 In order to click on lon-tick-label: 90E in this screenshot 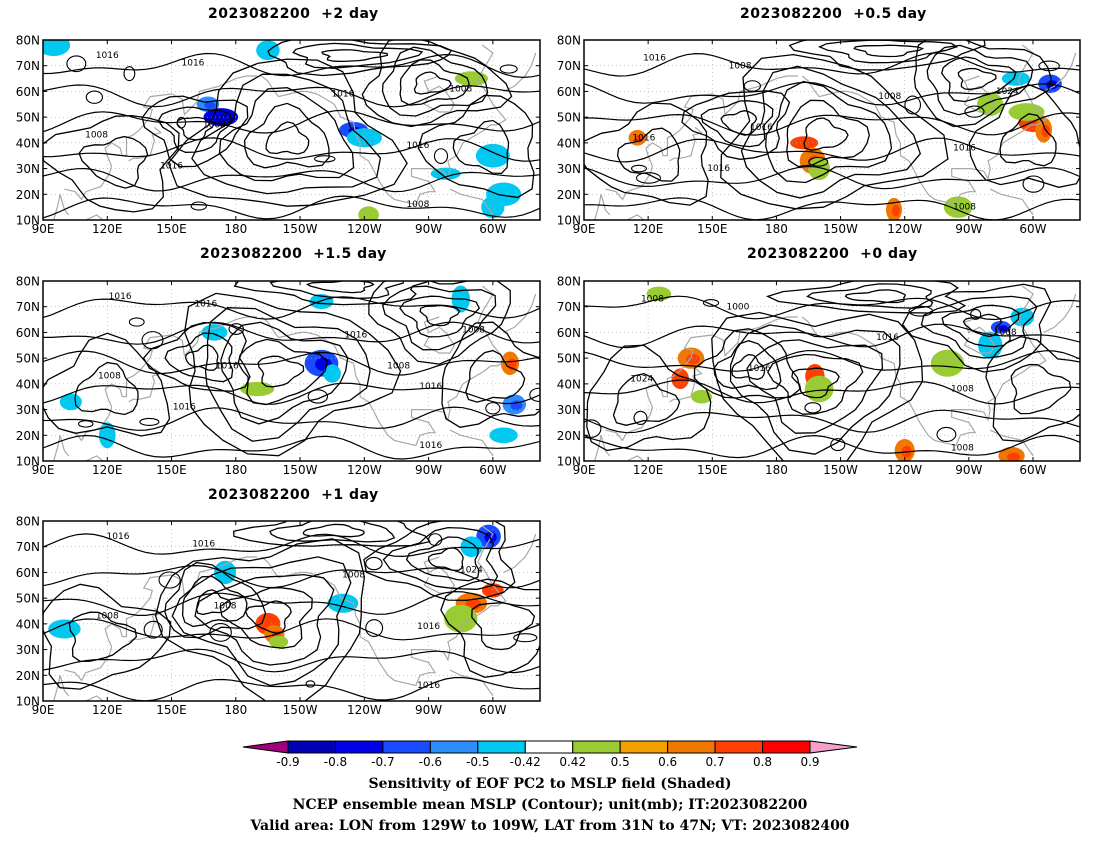, I will do `click(43, 229)`.